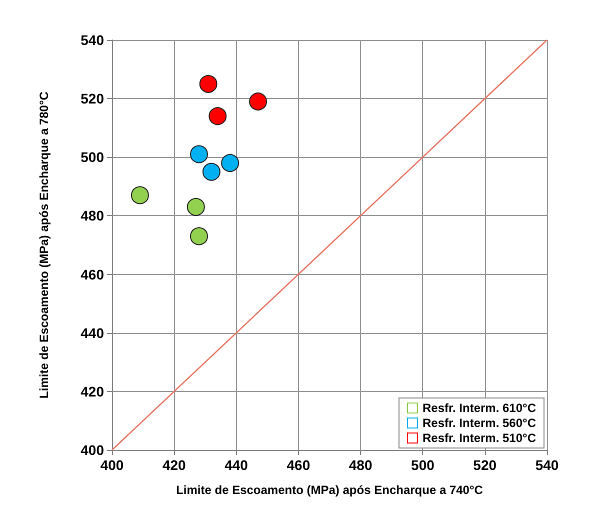  I want to click on legend-label: Resfr. Interm. 510°C, so click(479, 438).